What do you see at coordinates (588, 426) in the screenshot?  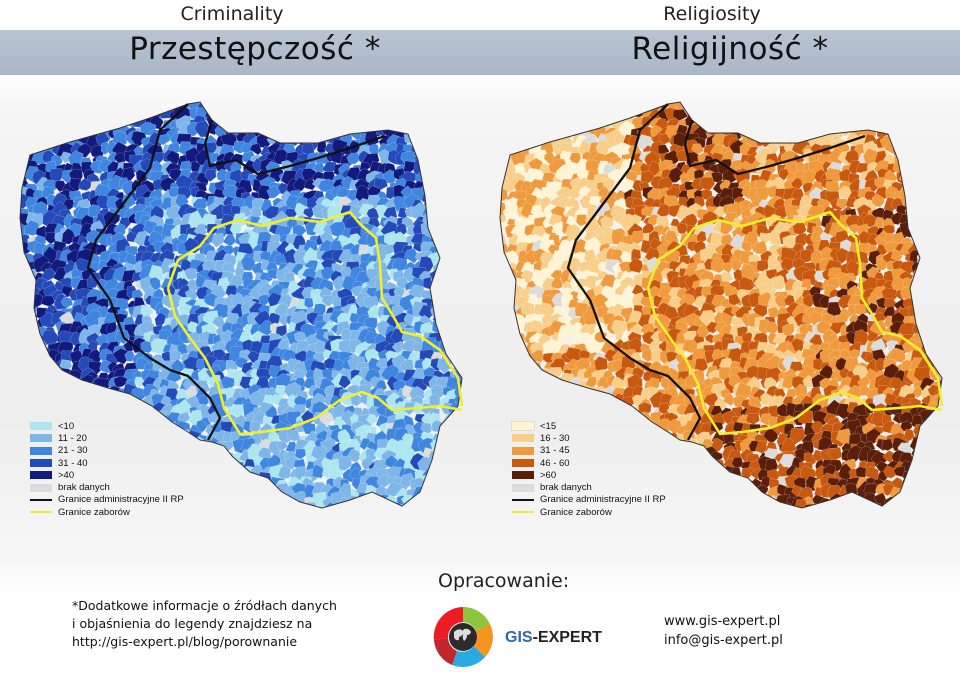 I see `legend-item: <15` at bounding box center [588, 426].